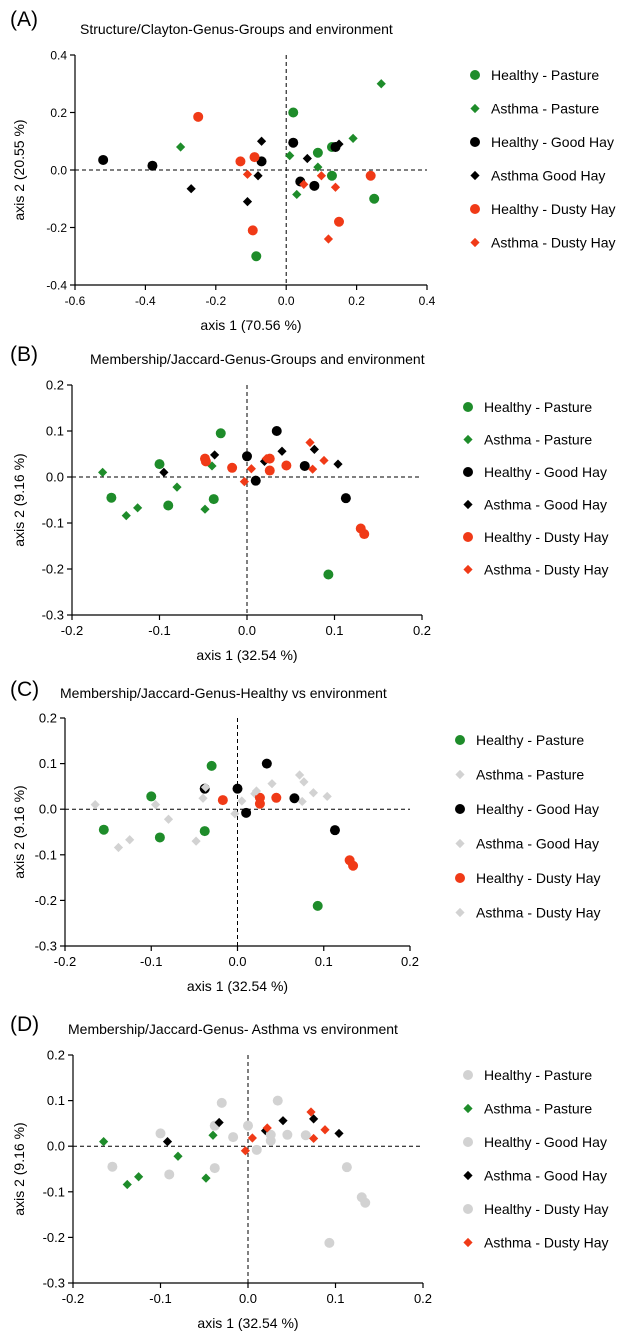 The height and width of the screenshot is (1340, 625). What do you see at coordinates (151, 961) in the screenshot?
I see `x-tick-label: -0.1` at bounding box center [151, 961].